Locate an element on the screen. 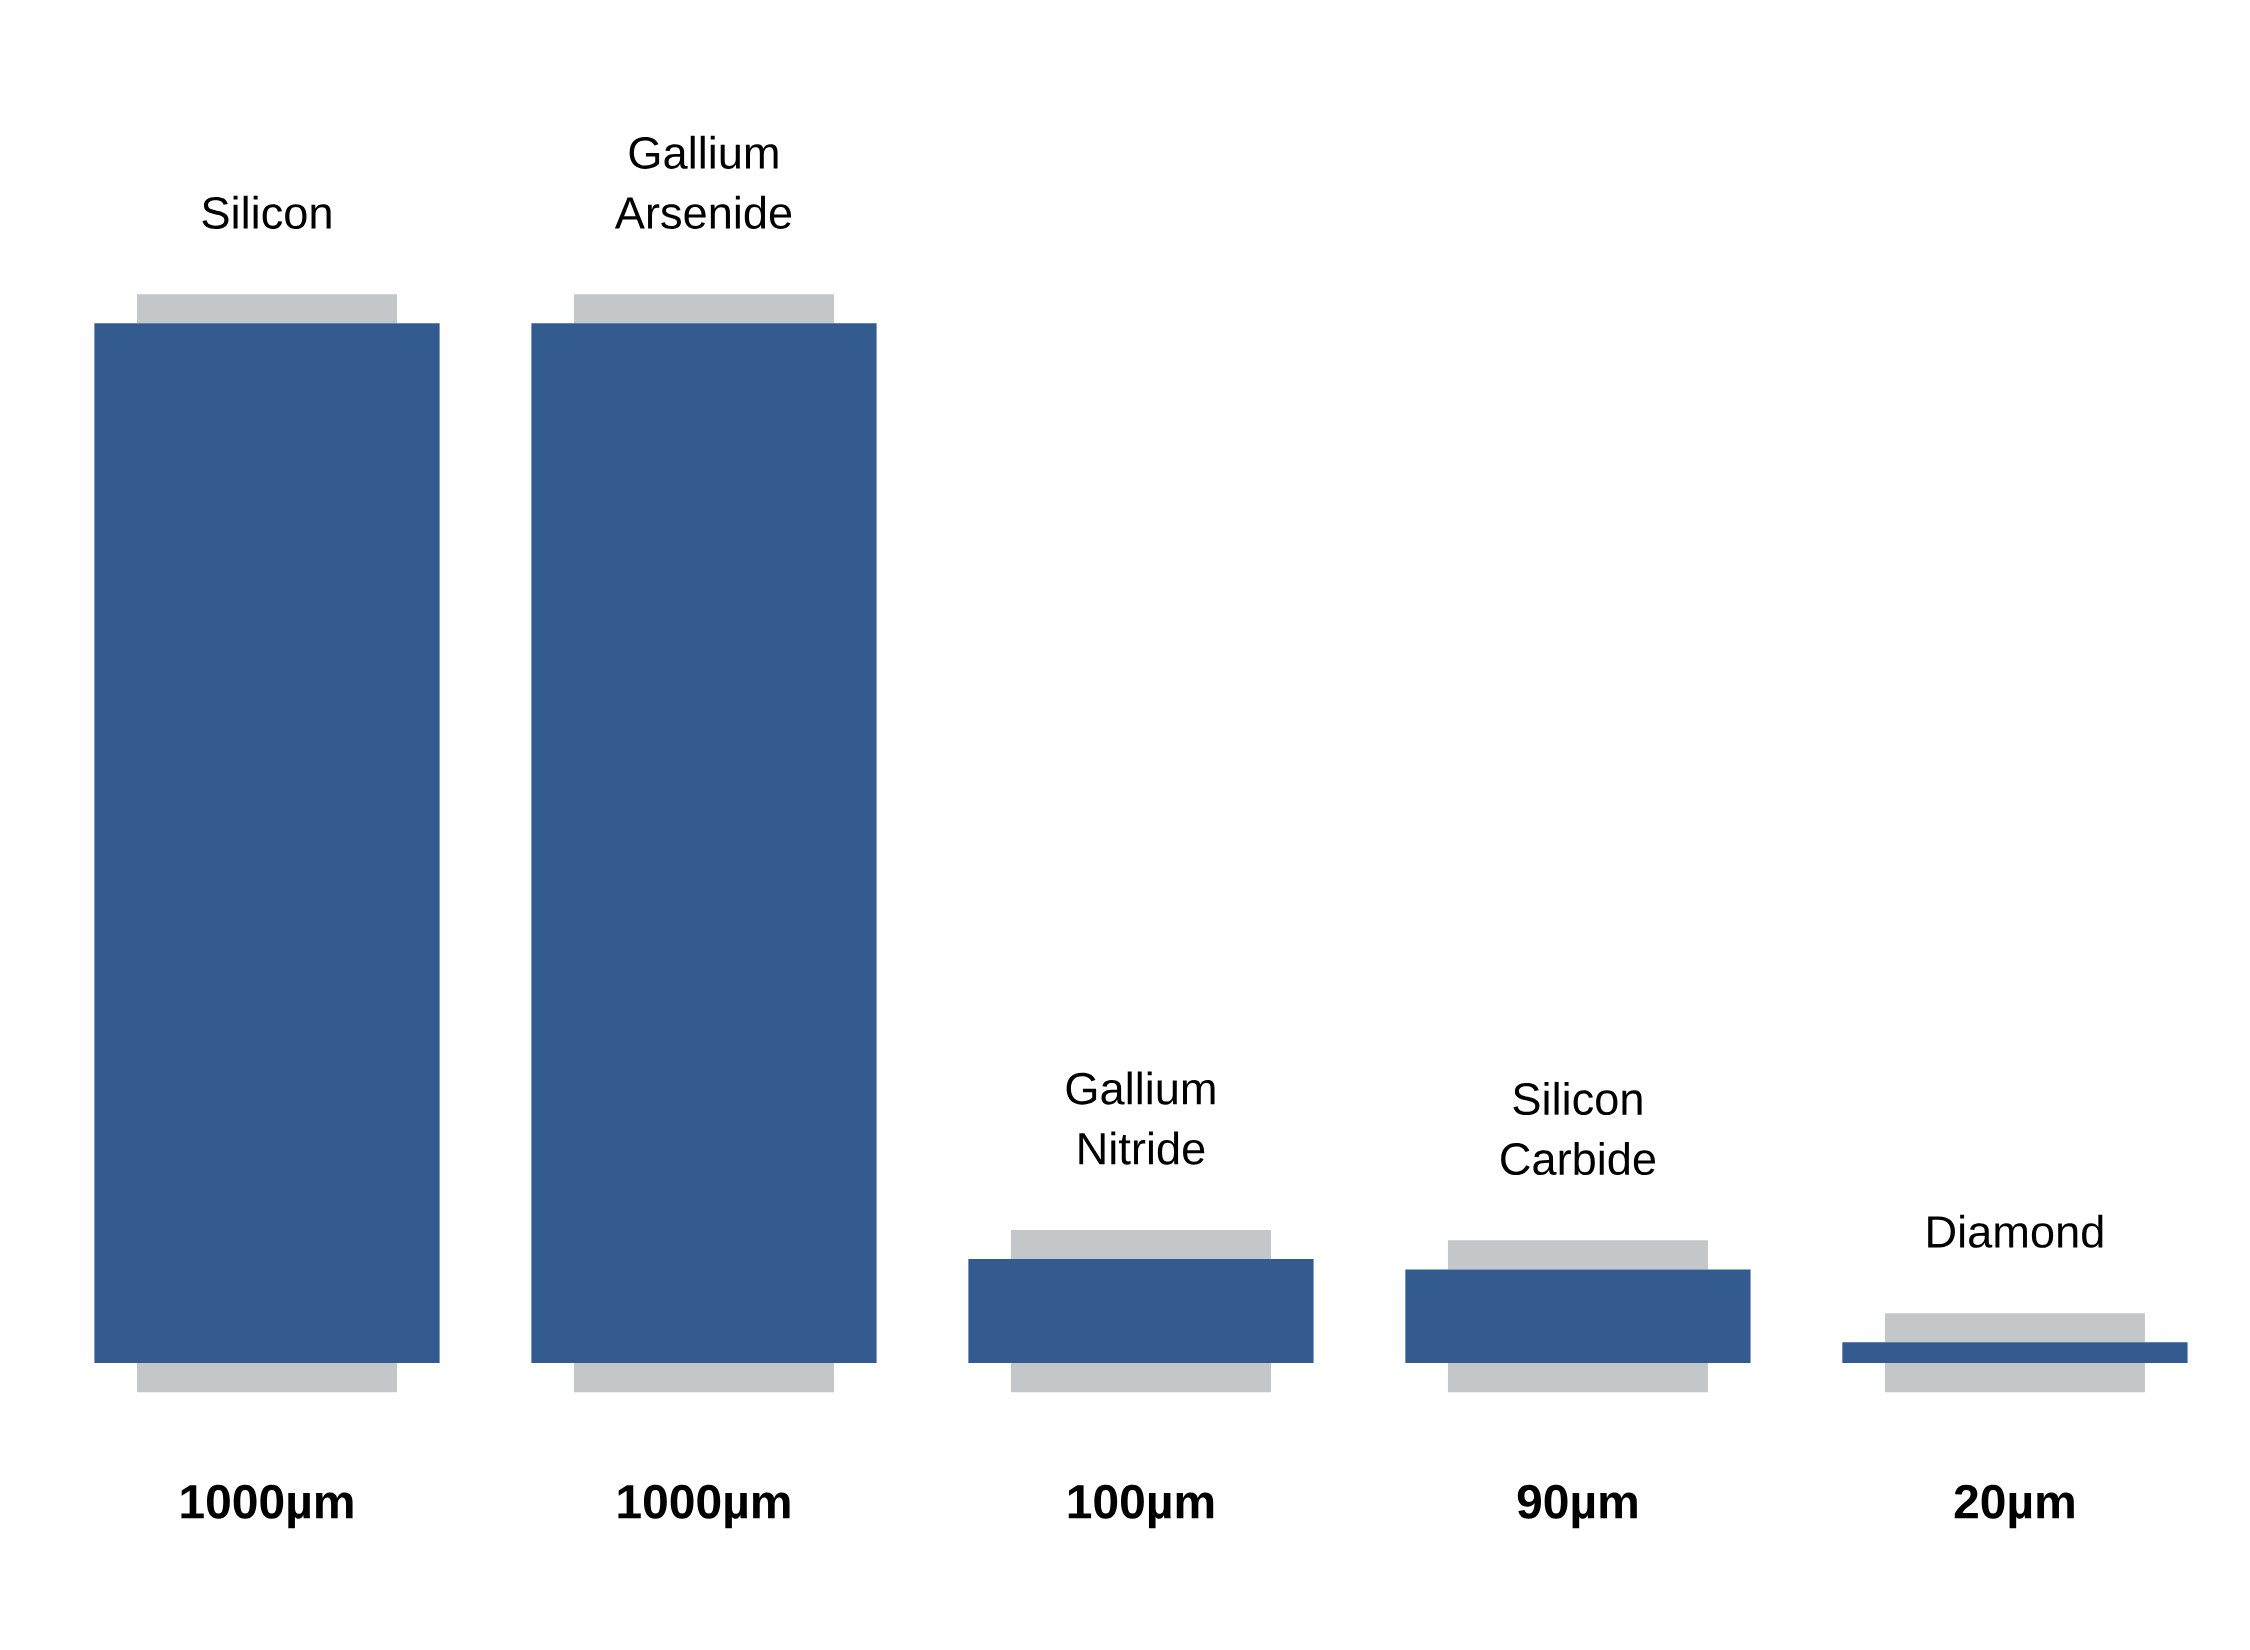 The height and width of the screenshot is (1650, 2250). x-tick-label: Gallium Nitride is located at coordinates (1140, 1118).